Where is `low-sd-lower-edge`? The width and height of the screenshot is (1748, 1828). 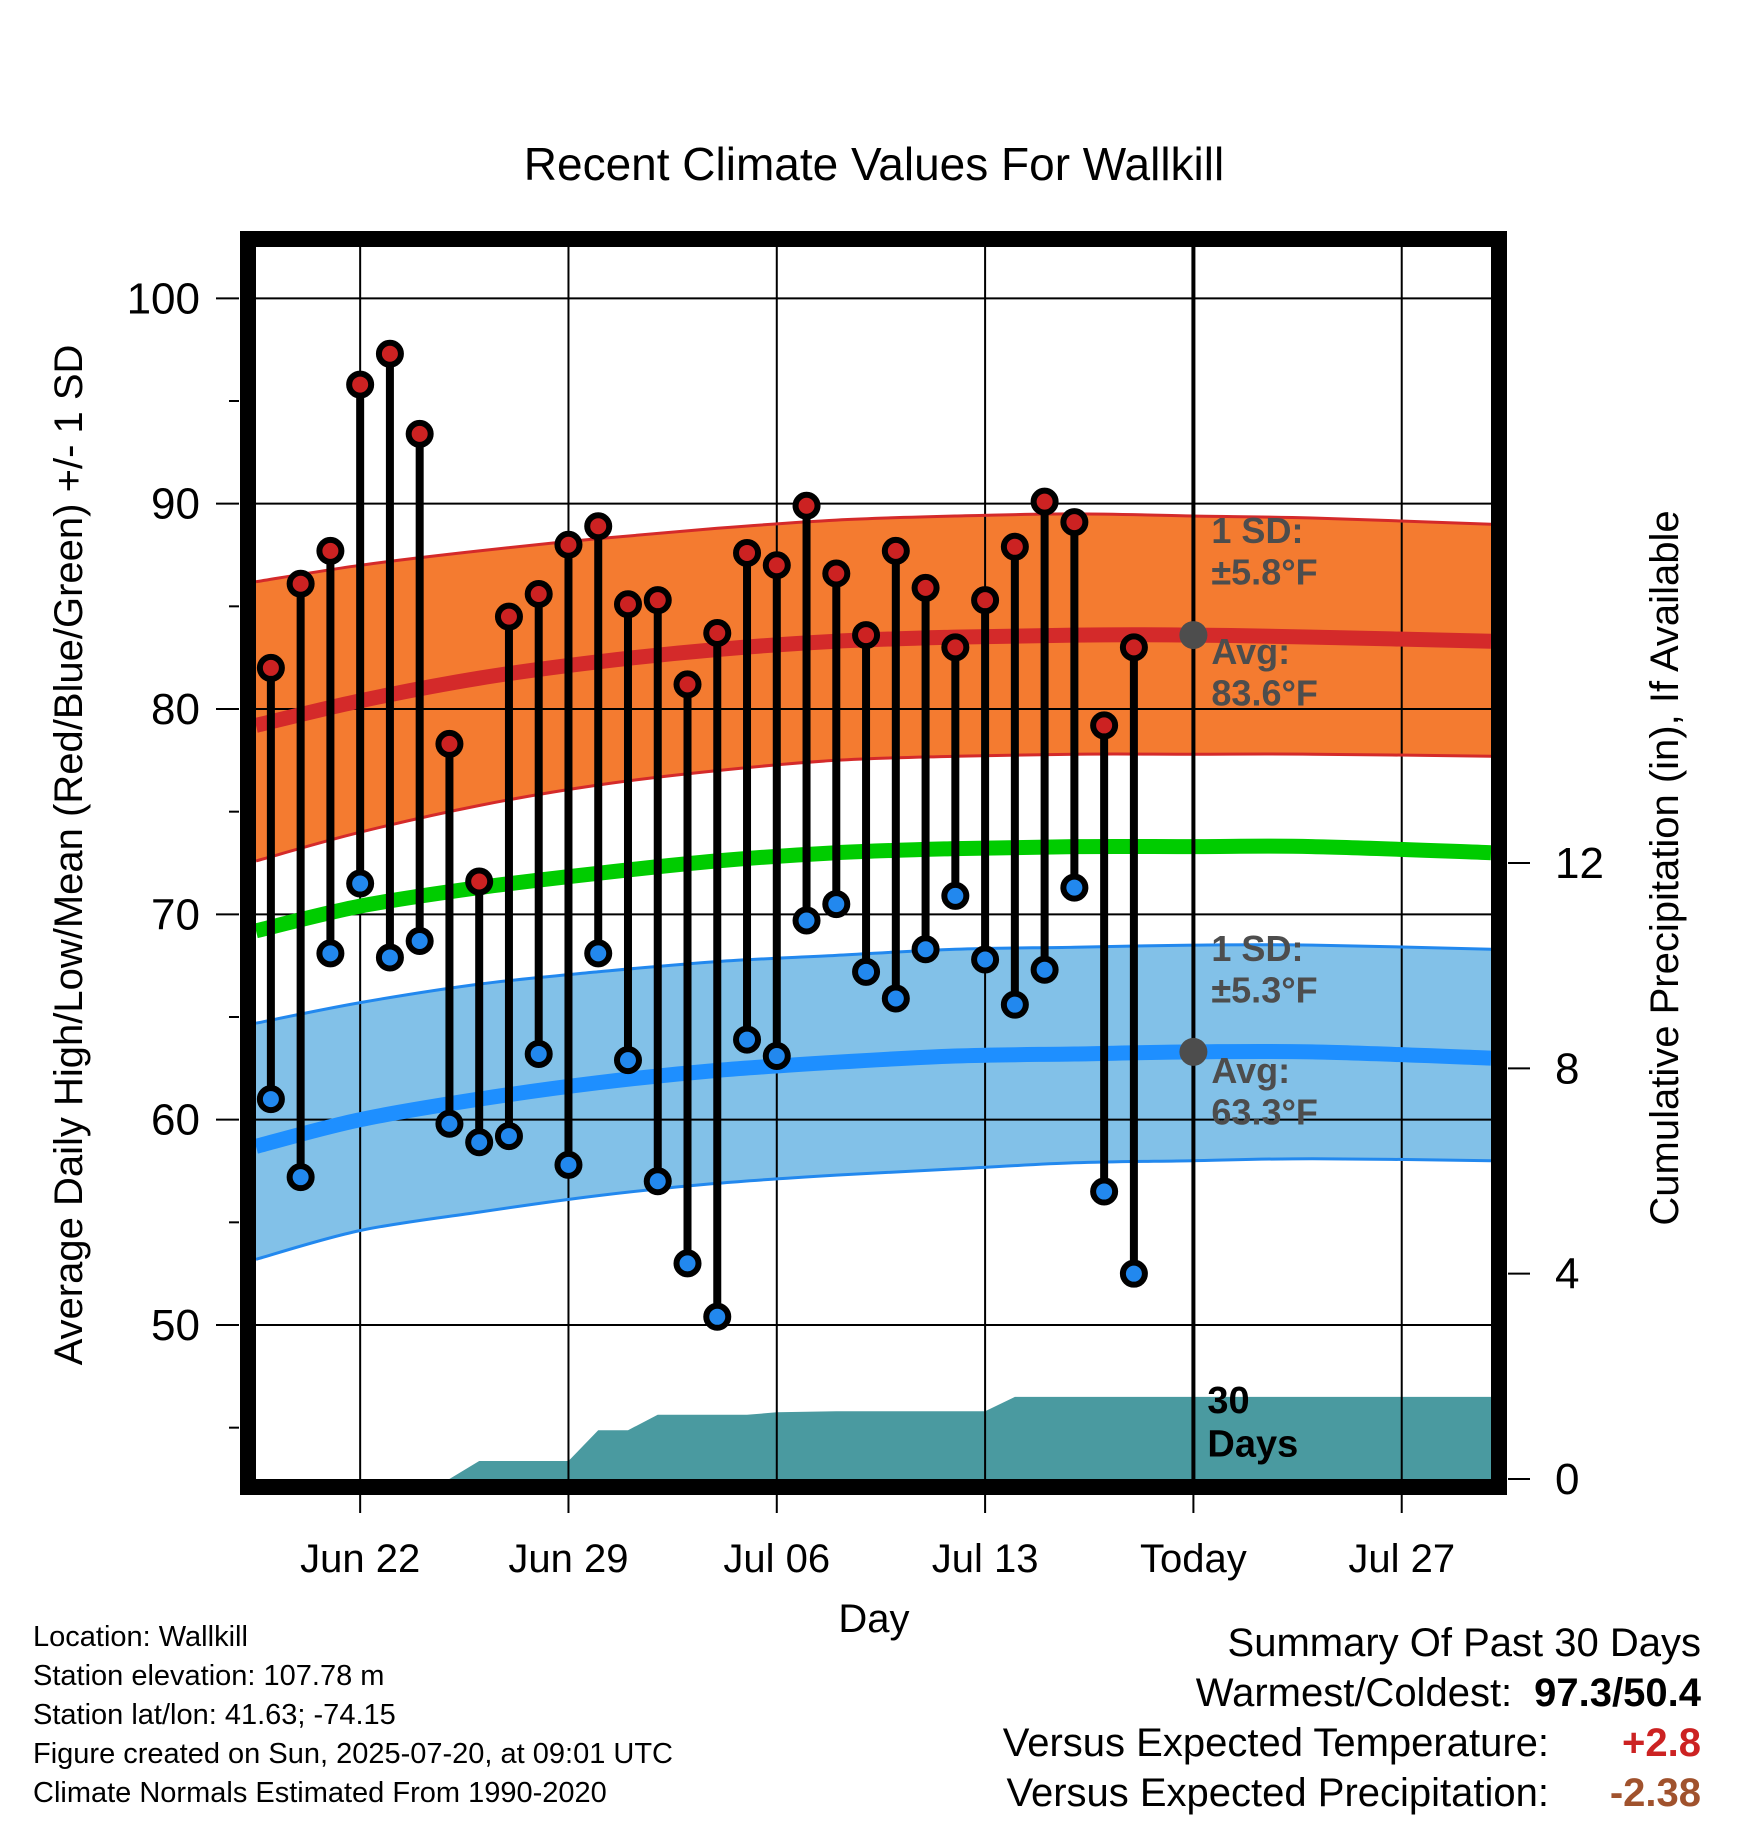 low-sd-lower-edge is located at coordinates (873, 1209).